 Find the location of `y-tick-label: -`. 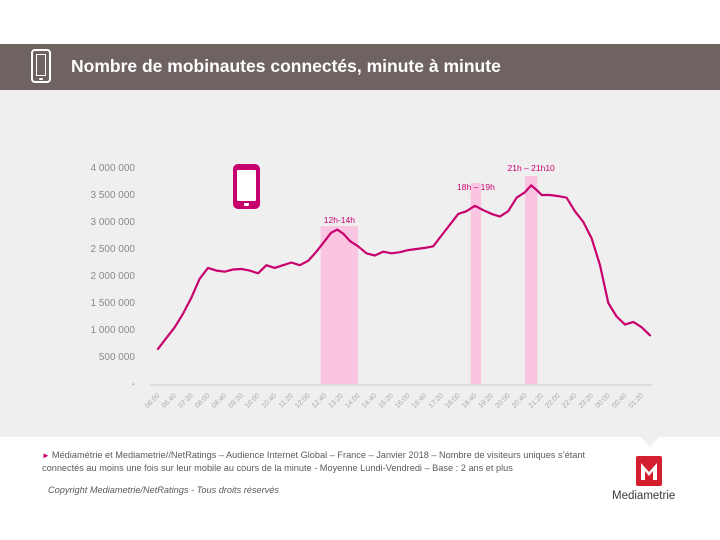

y-tick-label: - is located at coordinates (133, 384).